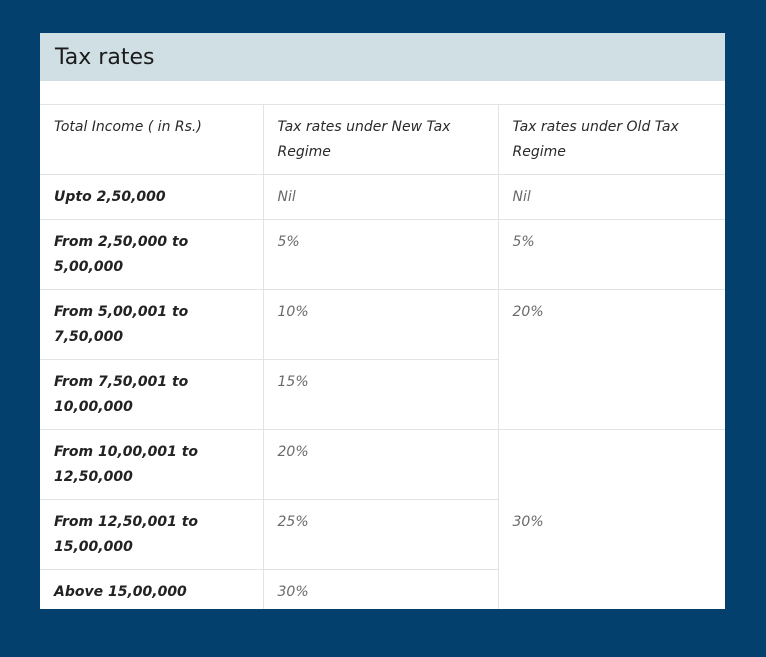 This screenshot has width=766, height=657. I want to click on column-header-old-regime: Tax rates under Old Tax Regime, so click(611, 139).